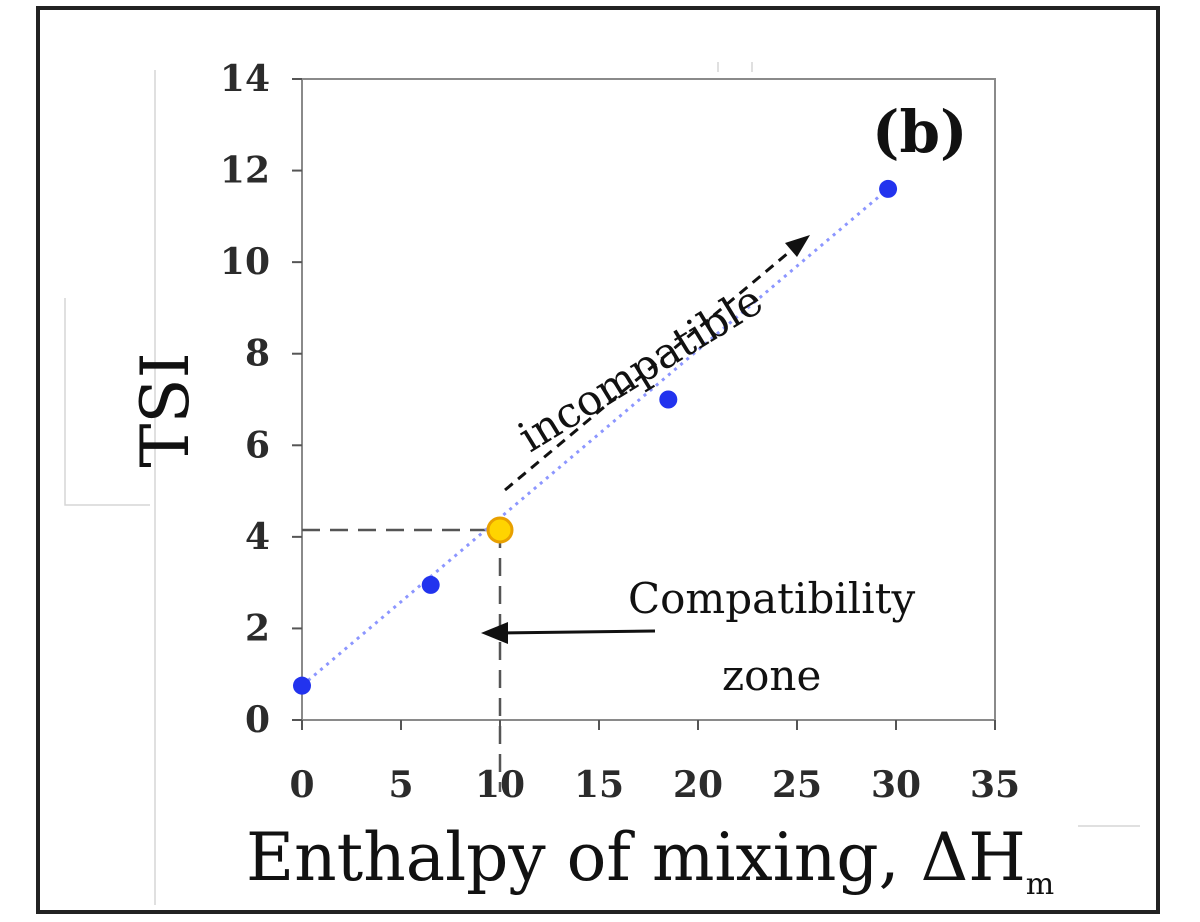 The width and height of the screenshot is (1200, 922). I want to click on x-axis-title: Enthalpy of mixing, ΔHm, so click(650, 860).